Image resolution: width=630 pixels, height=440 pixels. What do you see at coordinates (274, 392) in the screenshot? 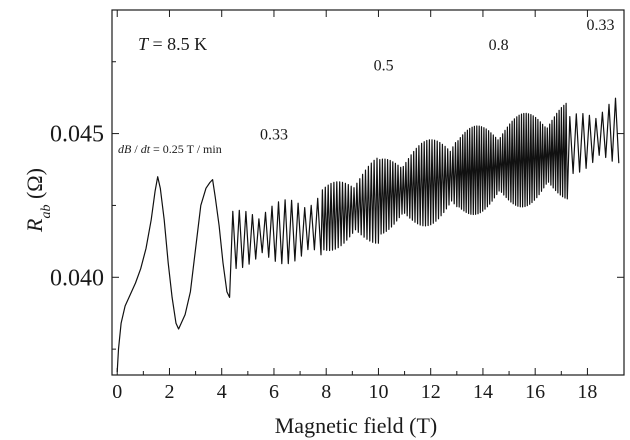
I see `x-tick-label: 6` at bounding box center [274, 392].